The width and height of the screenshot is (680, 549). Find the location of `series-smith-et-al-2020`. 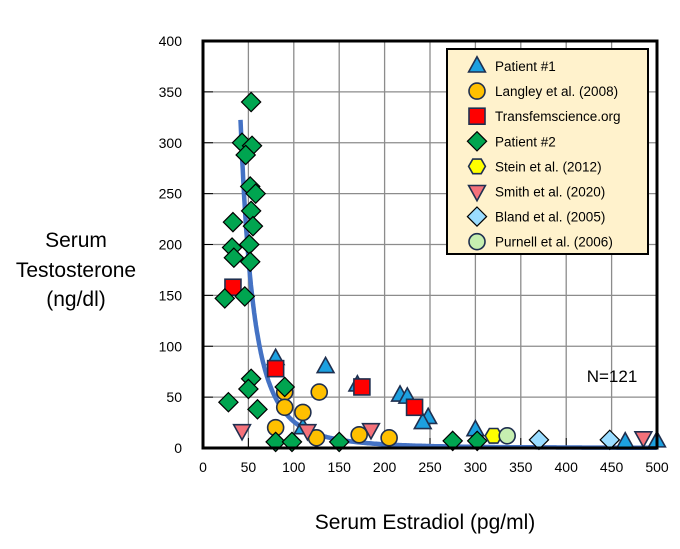

series-smith-et-al-2020 is located at coordinates (443, 435).